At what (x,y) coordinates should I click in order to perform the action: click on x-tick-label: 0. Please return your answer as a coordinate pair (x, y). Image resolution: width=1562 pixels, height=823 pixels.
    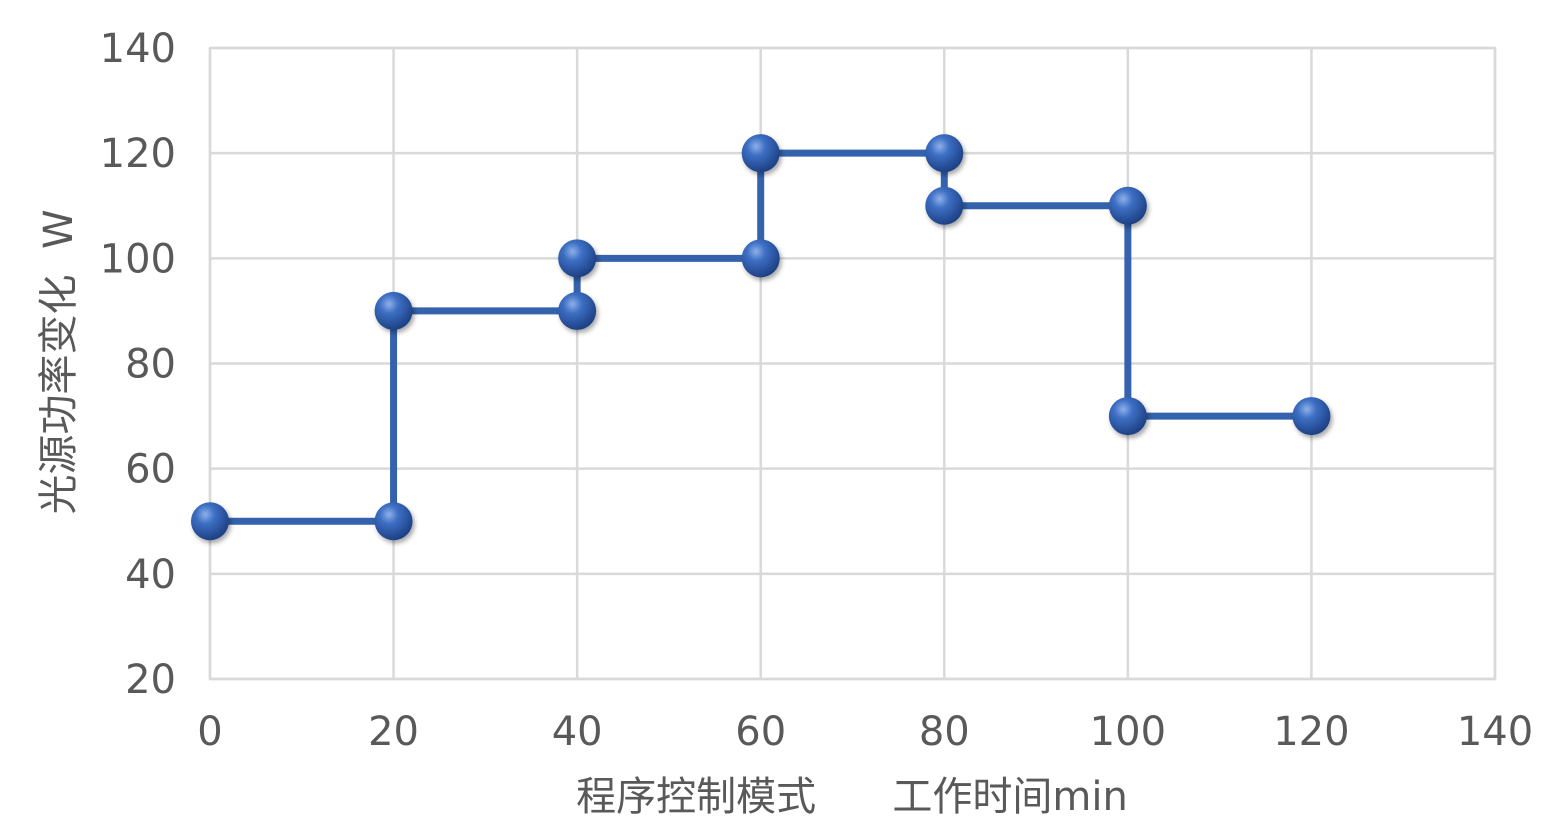
    Looking at the image, I should click on (209, 732).